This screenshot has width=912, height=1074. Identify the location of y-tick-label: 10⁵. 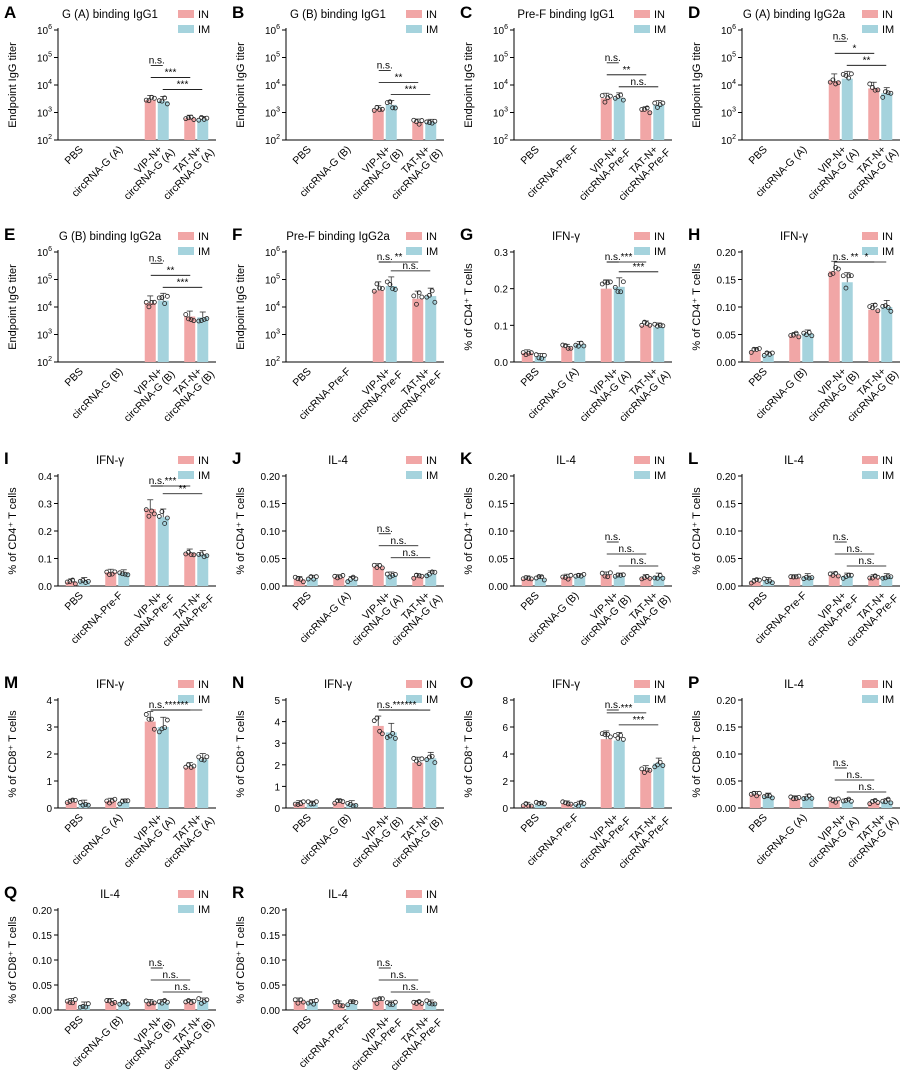
(44, 280).